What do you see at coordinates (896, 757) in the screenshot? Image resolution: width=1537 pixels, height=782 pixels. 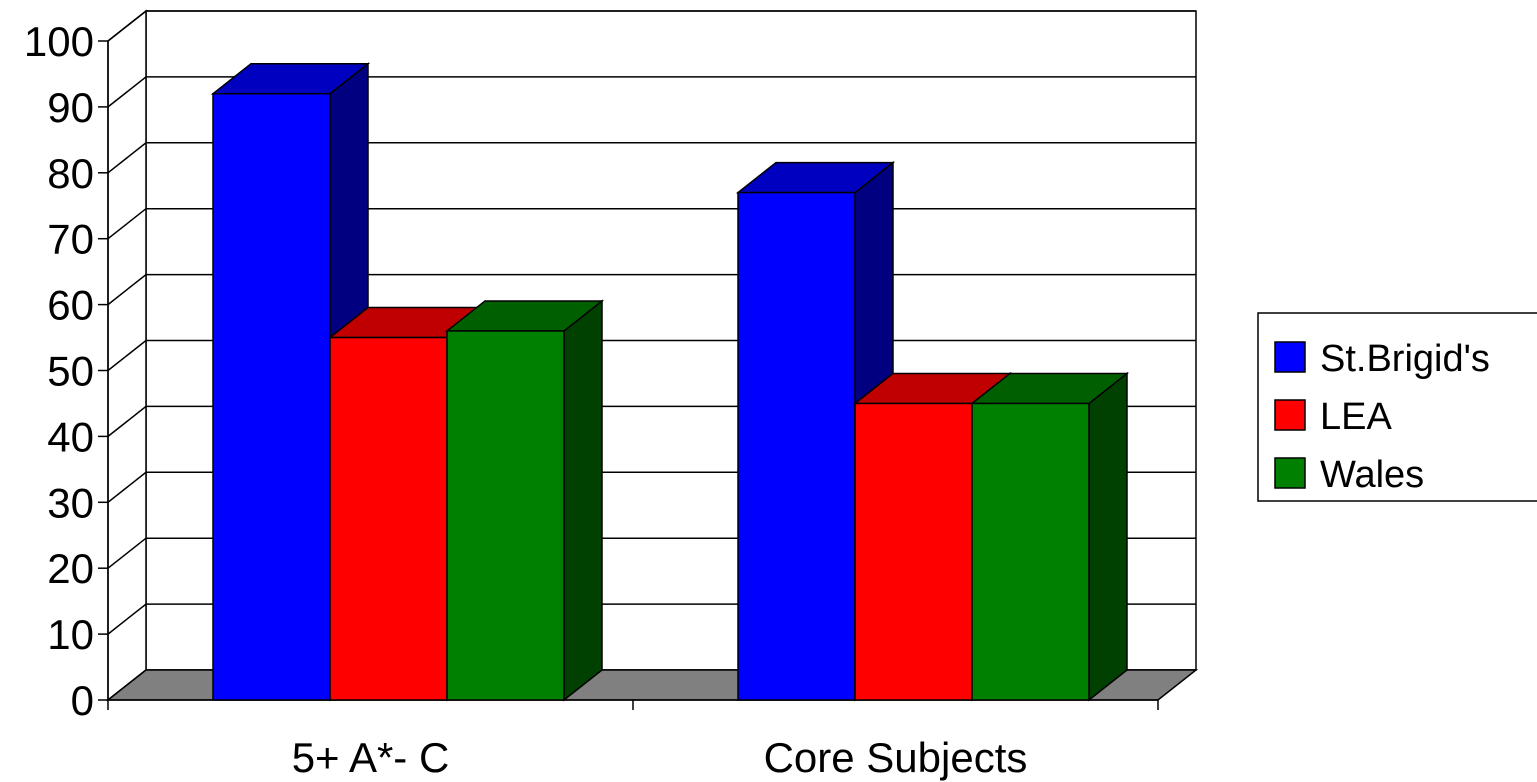 I see `x-category-label: Core Subjects` at bounding box center [896, 757].